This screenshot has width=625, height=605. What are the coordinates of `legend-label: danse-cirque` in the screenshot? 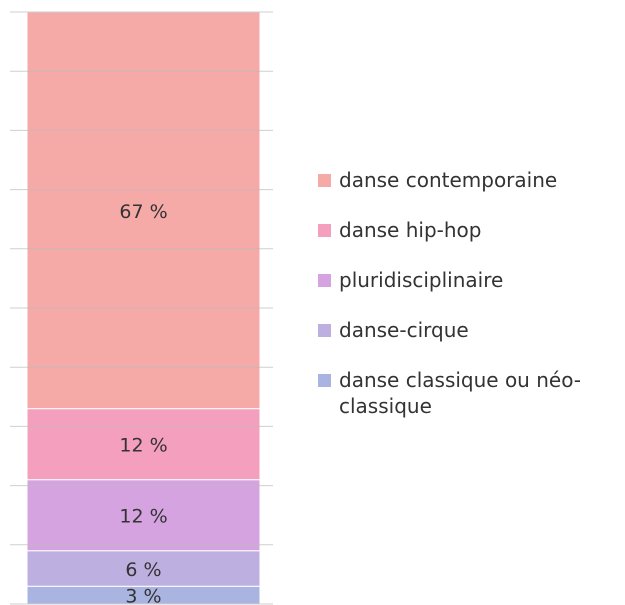 It's located at (404, 330).